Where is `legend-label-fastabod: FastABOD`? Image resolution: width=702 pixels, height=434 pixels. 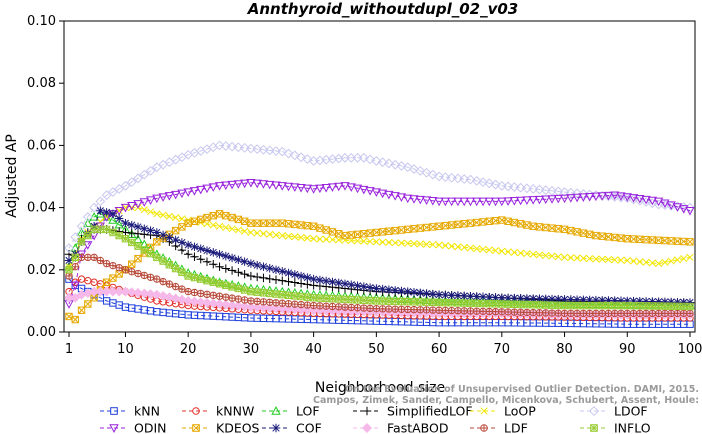
legend-label-fastabod: FastABOD is located at coordinates (418, 427).